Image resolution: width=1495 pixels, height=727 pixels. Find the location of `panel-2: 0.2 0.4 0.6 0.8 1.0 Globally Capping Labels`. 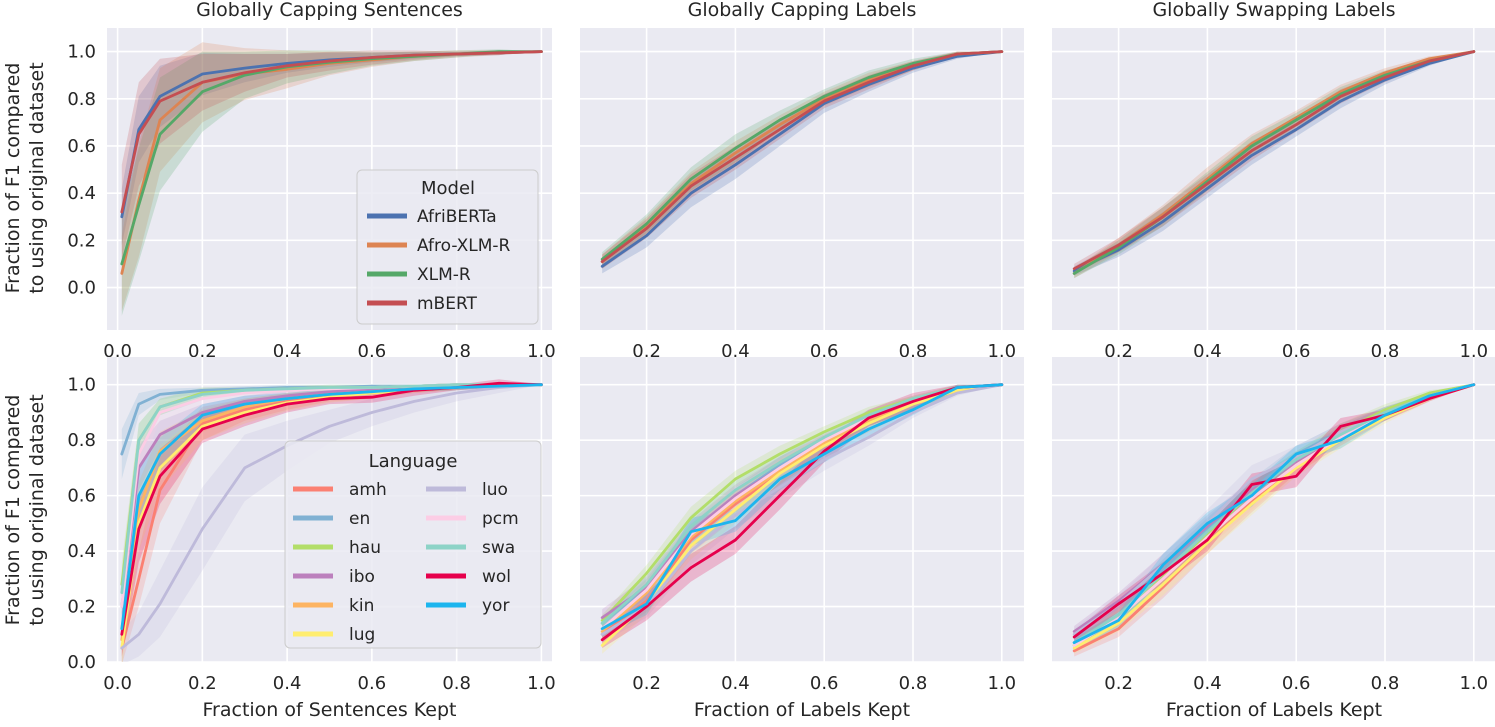

panel-2: 0.2 0.4 0.6 0.8 1.0 Globally Capping Labels is located at coordinates (802, 181).